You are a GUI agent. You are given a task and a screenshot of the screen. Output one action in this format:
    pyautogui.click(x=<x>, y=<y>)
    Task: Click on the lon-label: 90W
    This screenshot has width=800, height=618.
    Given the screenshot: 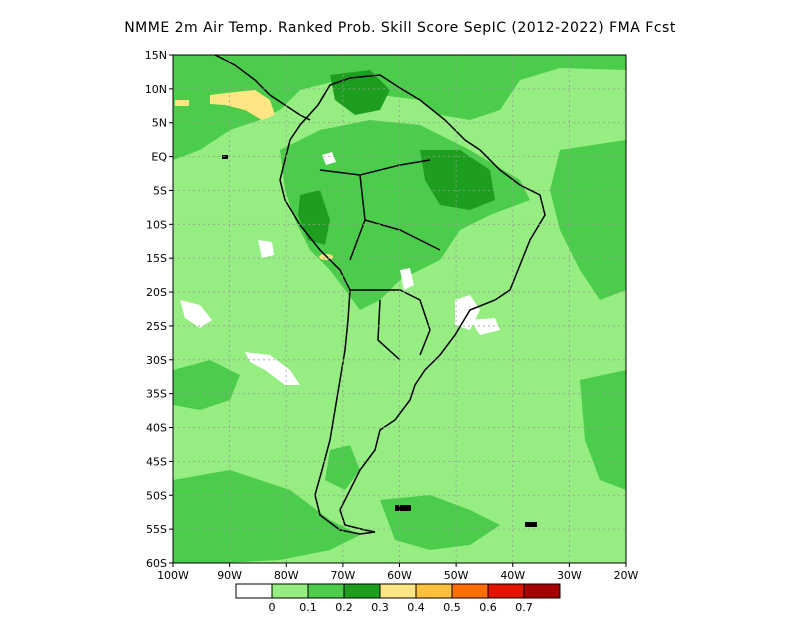 What is the action you would take?
    pyautogui.click(x=229, y=575)
    